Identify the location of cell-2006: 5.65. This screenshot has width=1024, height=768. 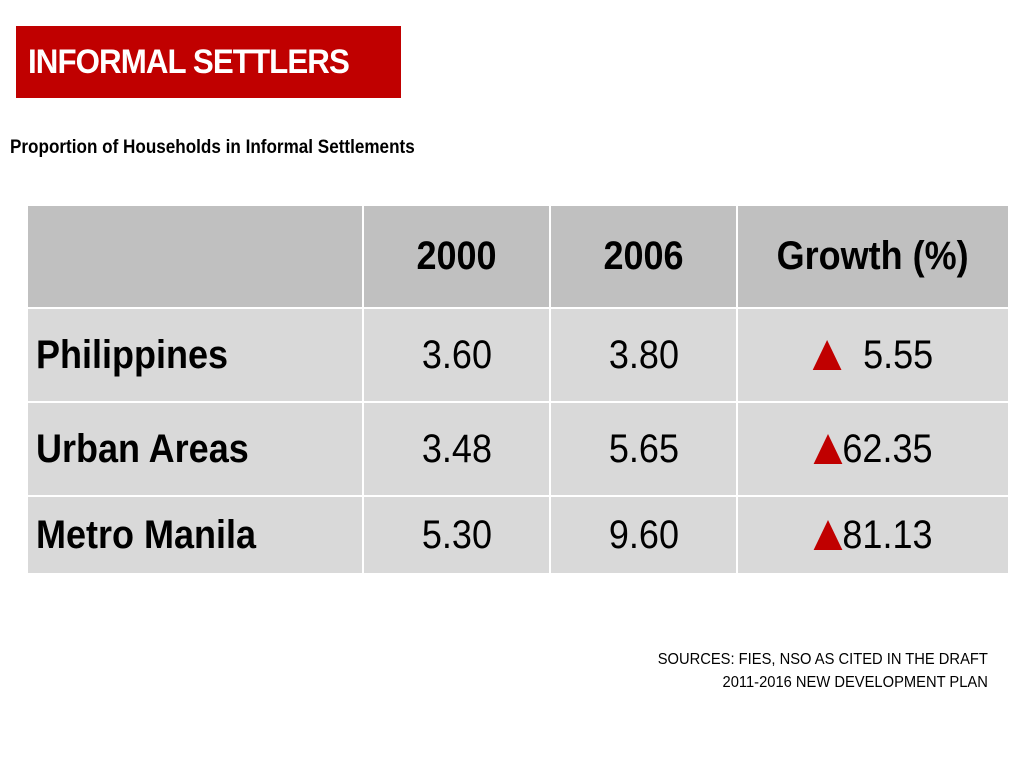
(643, 449).